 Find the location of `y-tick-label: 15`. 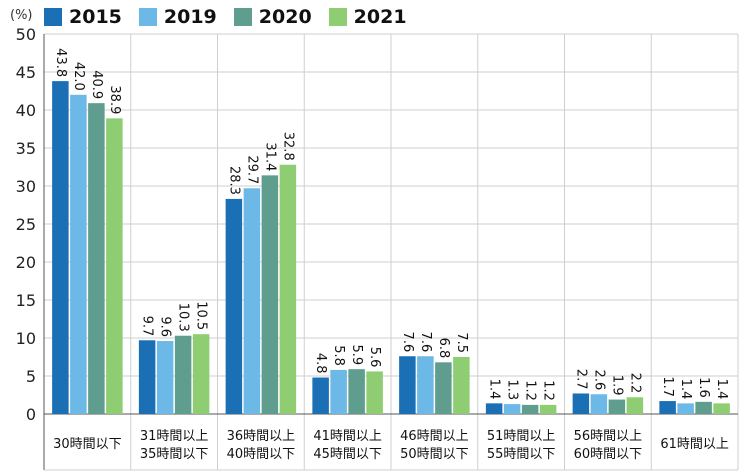

y-tick-label: 15 is located at coordinates (26, 300).